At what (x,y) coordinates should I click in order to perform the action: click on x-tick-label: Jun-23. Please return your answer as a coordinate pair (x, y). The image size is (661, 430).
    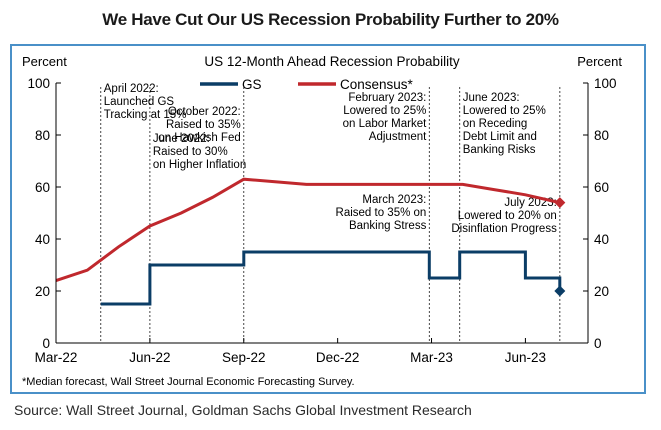
    Looking at the image, I should click on (525, 357).